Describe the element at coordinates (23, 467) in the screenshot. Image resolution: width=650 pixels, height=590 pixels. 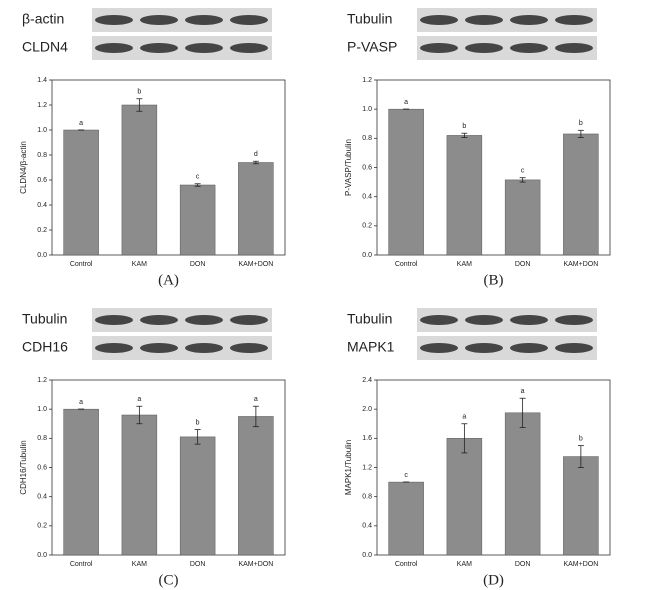
I see `y-axis-label: CDH16/Tubulin` at that location.